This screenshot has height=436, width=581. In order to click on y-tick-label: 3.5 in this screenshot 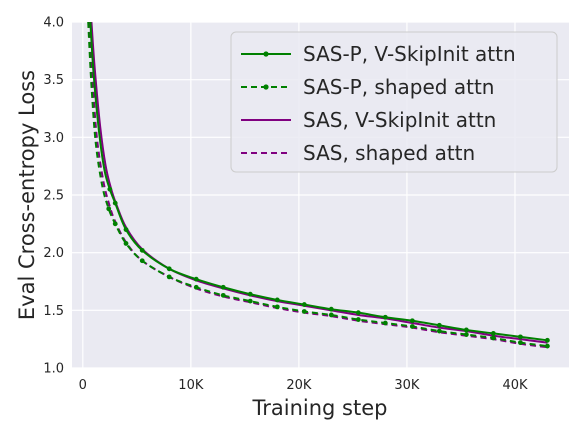, I will do `click(53, 80)`.